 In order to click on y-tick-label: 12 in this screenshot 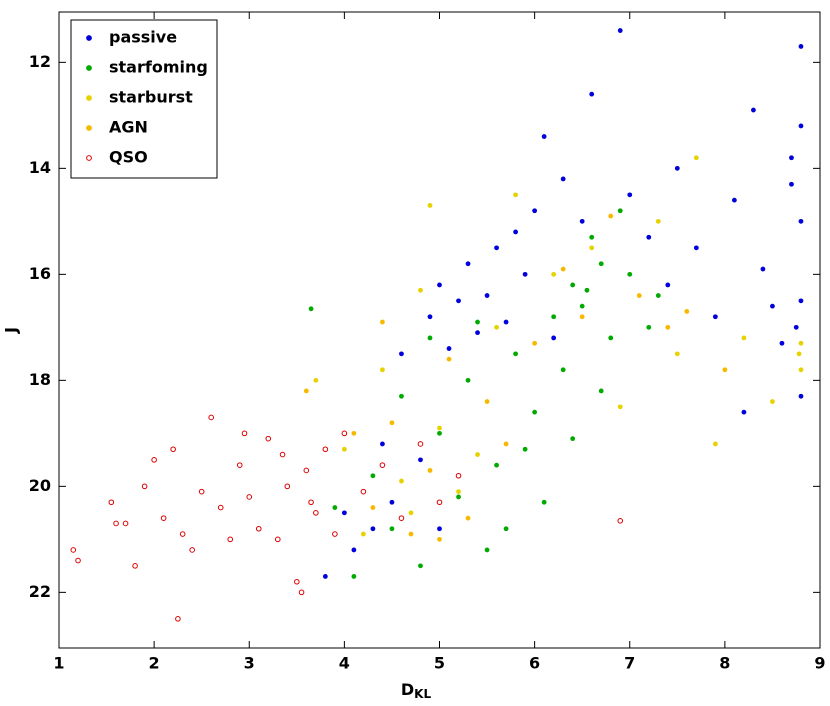, I will do `click(40, 61)`.